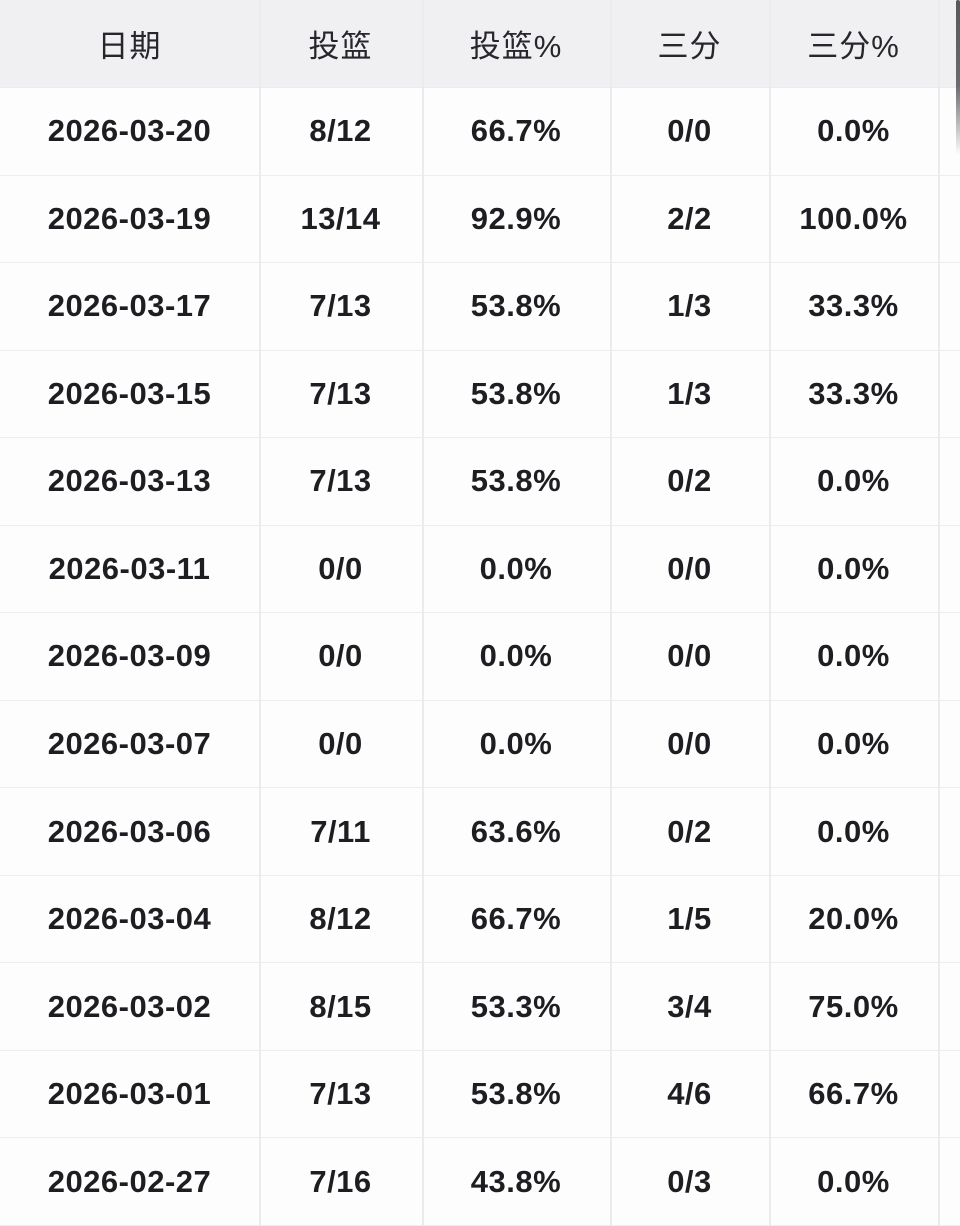  What do you see at coordinates (689, 1006) in the screenshot?
I see `cell-three-pt: 3/4` at bounding box center [689, 1006].